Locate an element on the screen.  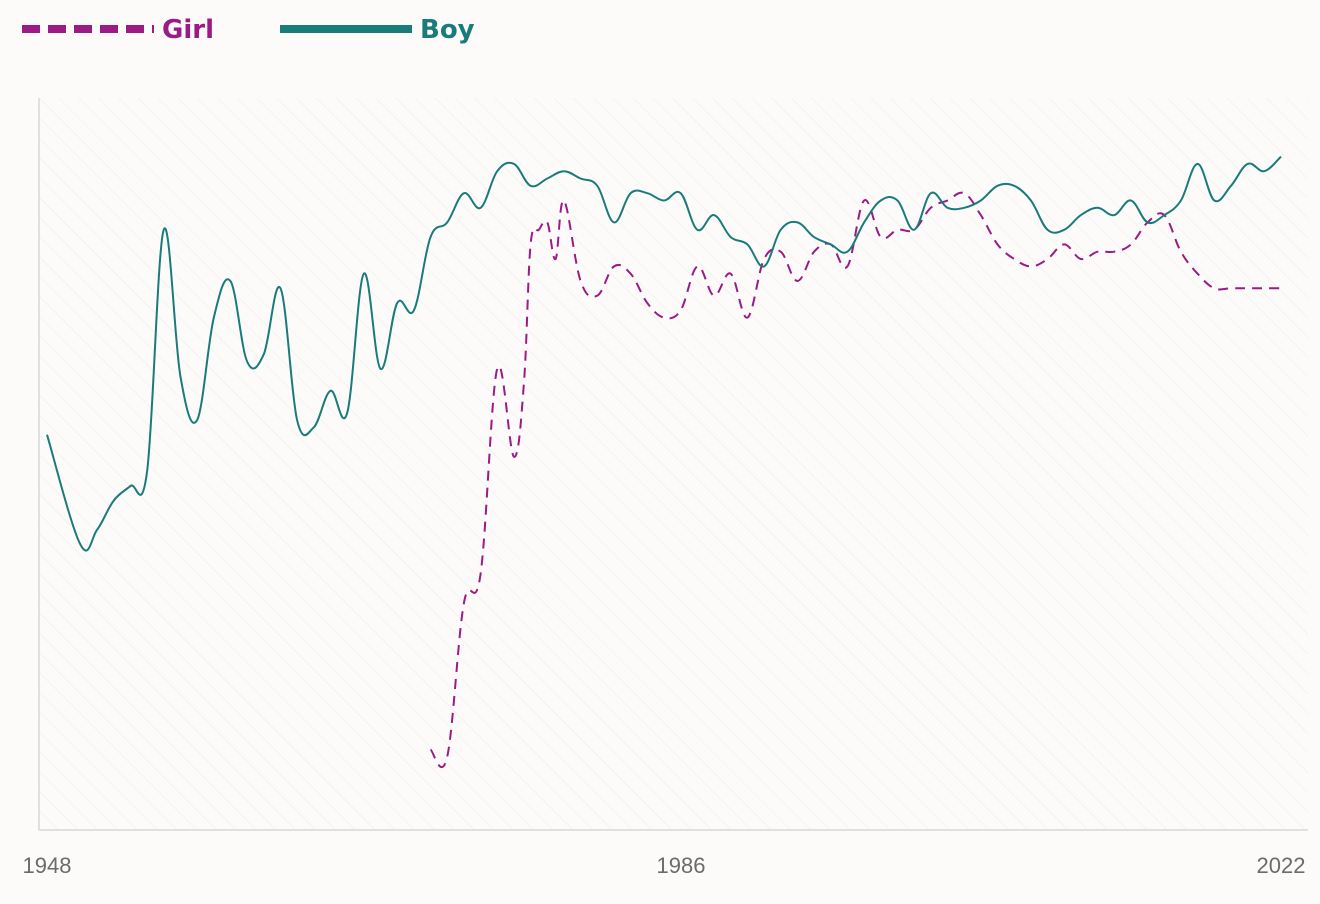
x-tick-label-2022: 2022 is located at coordinates (1281, 865).